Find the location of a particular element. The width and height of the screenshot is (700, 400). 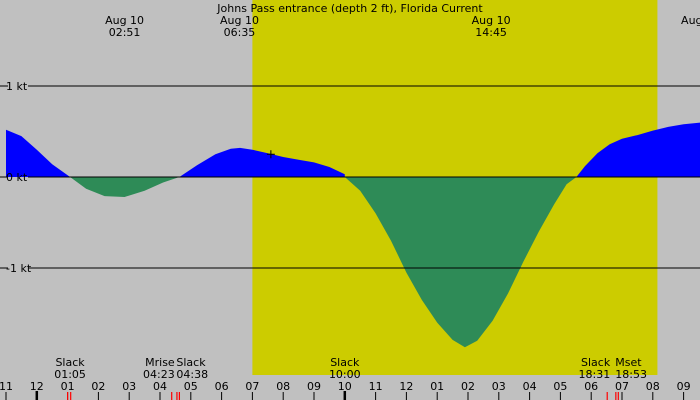

event-time: 18:53 is located at coordinates (631, 374).